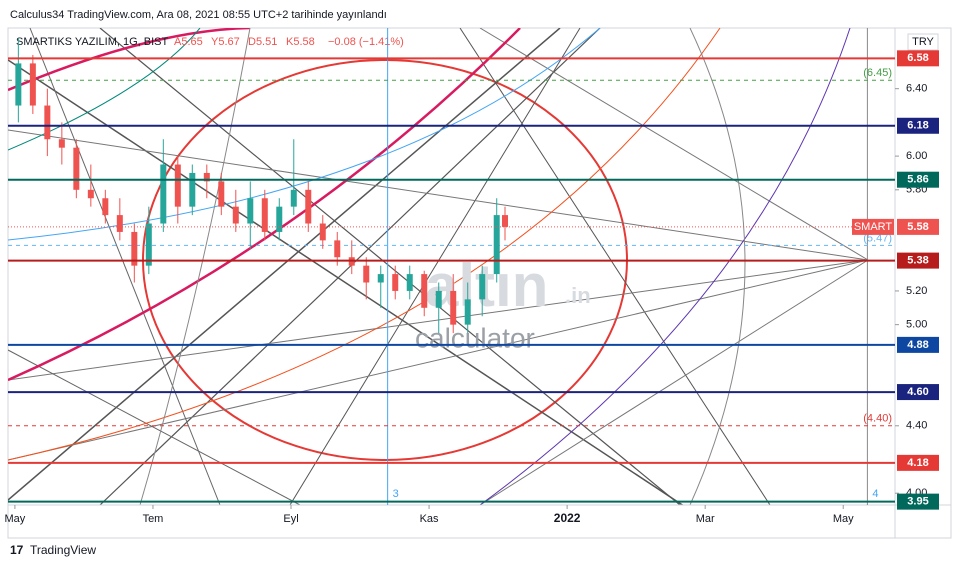  I want to click on y-tick-label: 5.00, so click(916, 325).